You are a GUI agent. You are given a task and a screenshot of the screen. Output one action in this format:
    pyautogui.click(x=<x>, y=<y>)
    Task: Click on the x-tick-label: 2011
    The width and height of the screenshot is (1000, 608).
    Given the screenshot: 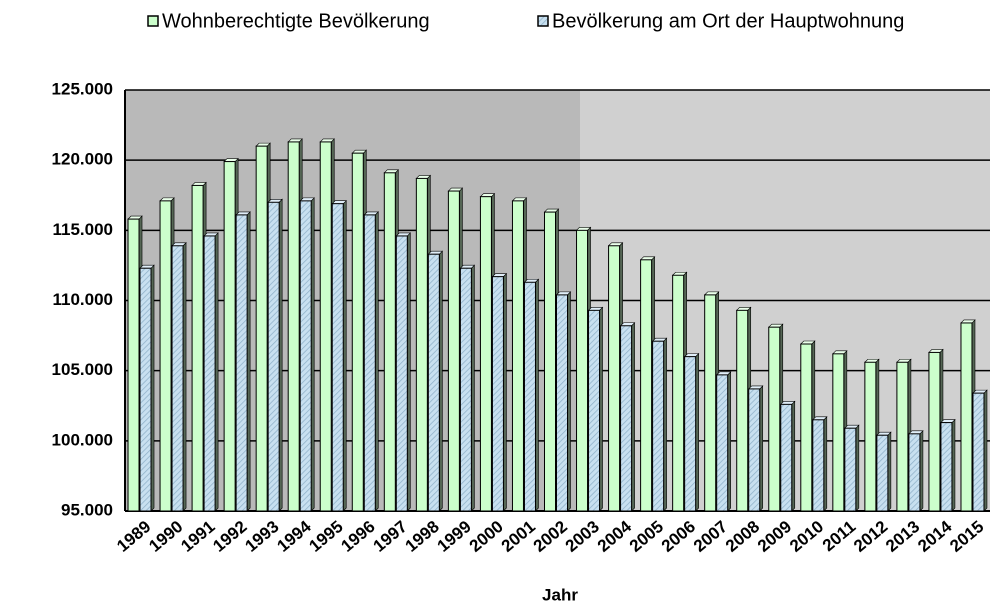 What is the action you would take?
    pyautogui.click(x=839, y=536)
    